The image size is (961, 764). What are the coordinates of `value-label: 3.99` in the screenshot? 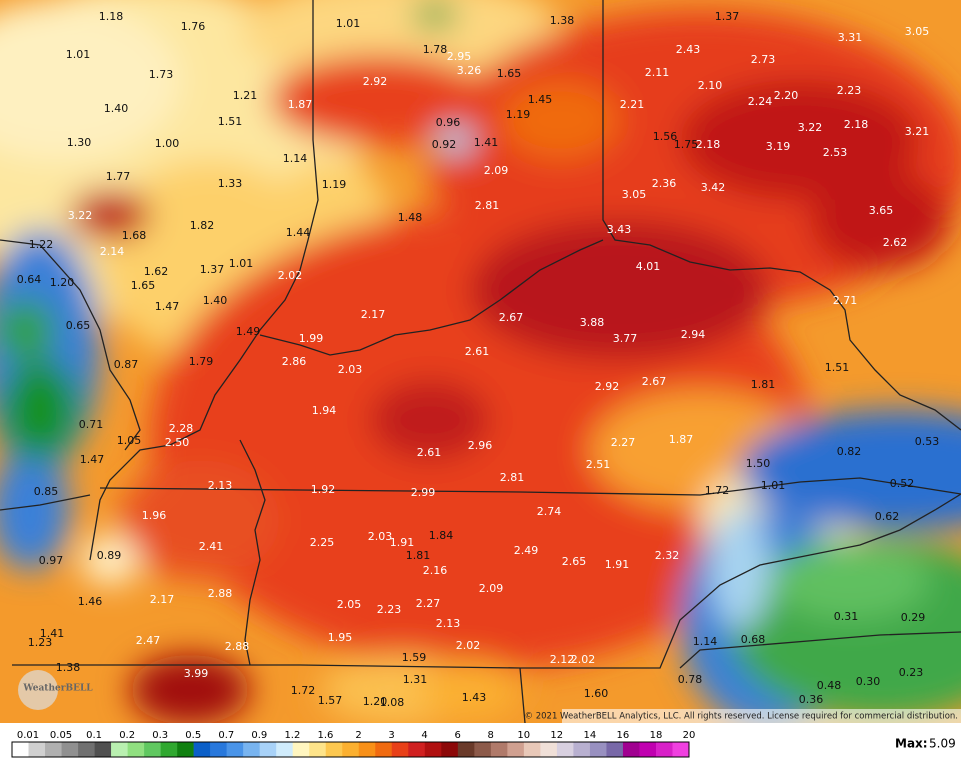 It's located at (196, 673).